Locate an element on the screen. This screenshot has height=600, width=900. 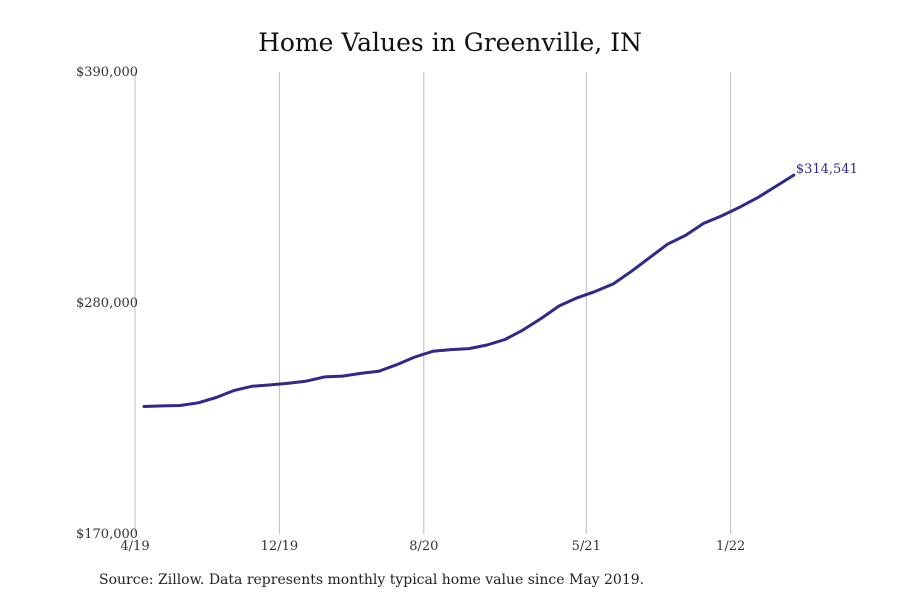
y-tick-label: $280,000 is located at coordinates (107, 303).